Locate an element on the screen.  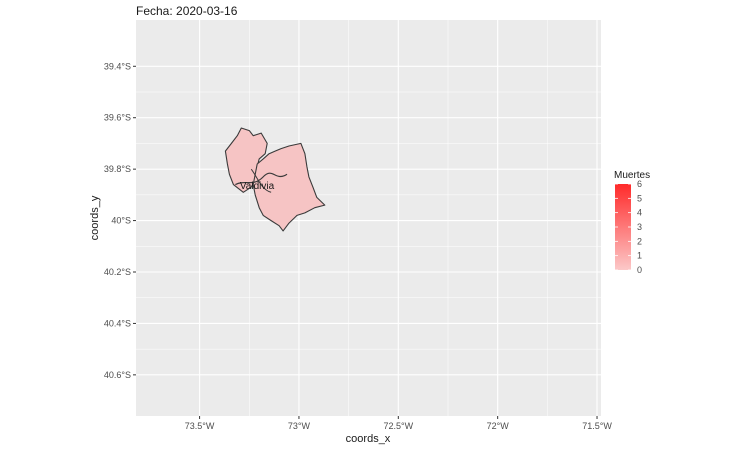
y-tick-label: 40.4°S is located at coordinates (117, 323).